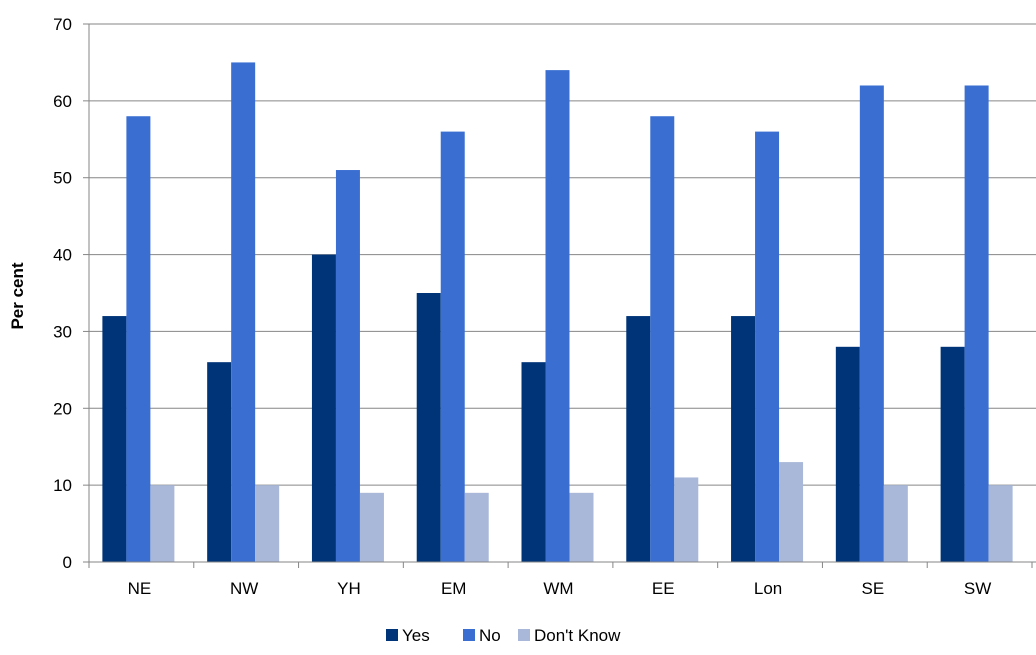 This screenshot has height=655, width=1036. What do you see at coordinates (62, 255) in the screenshot?
I see `y-tick-label: 40` at bounding box center [62, 255].